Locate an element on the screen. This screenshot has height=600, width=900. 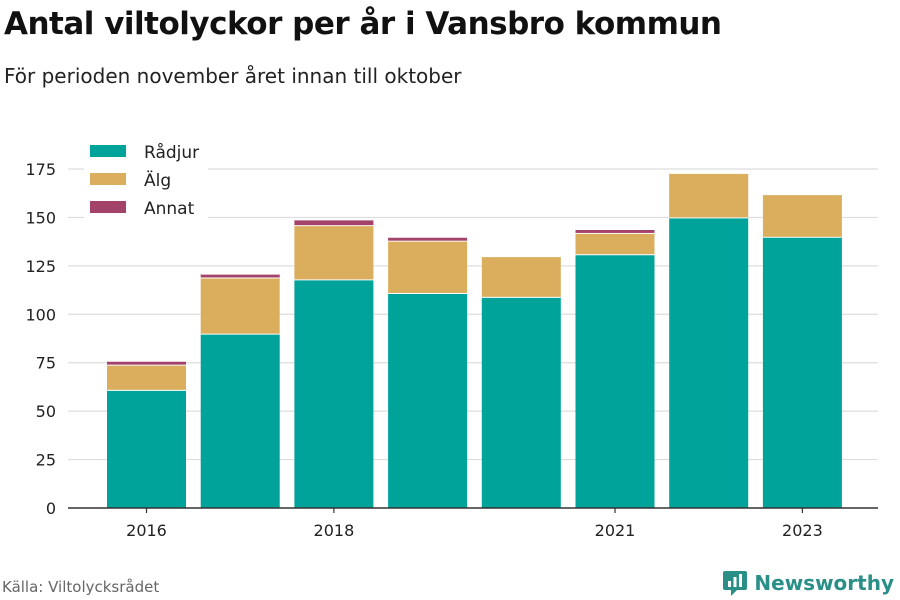
bar-älg-2018 is located at coordinates (334, 252).